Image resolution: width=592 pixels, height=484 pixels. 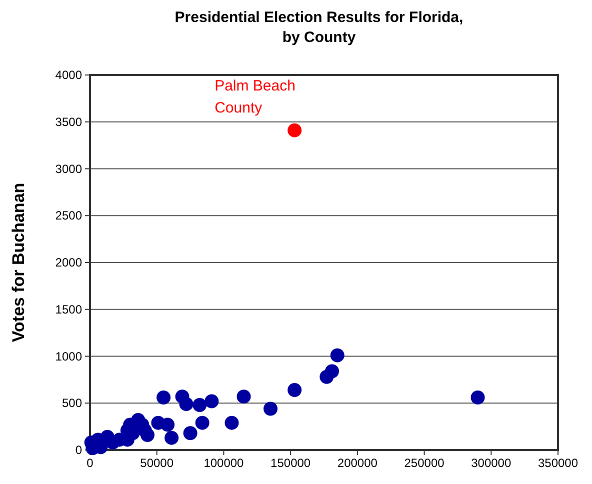 I want to click on y-tick-label: 3500, so click(x=68, y=121).